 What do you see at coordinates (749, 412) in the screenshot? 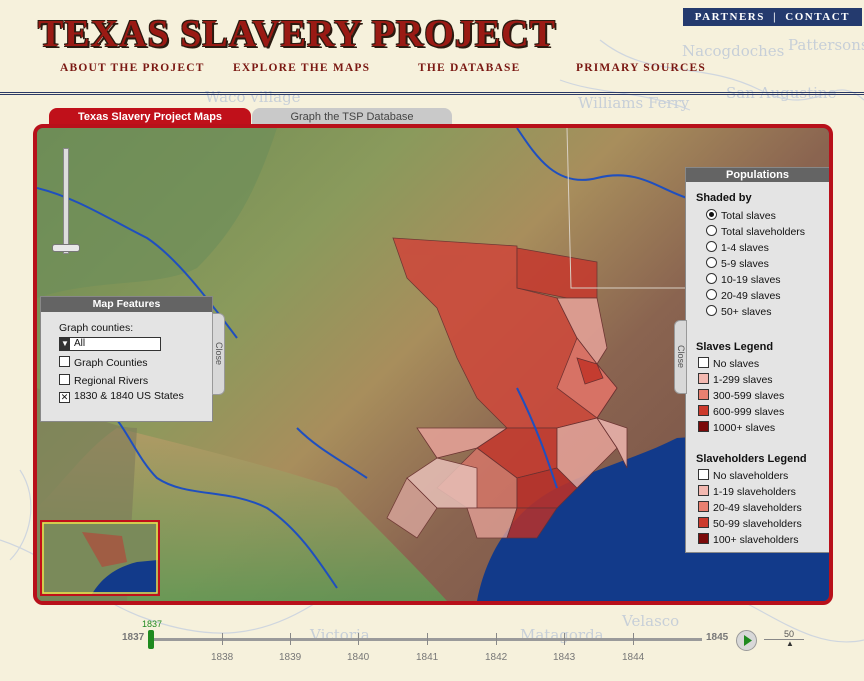
I see `legend-label: 600-999 slaves` at bounding box center [749, 412].